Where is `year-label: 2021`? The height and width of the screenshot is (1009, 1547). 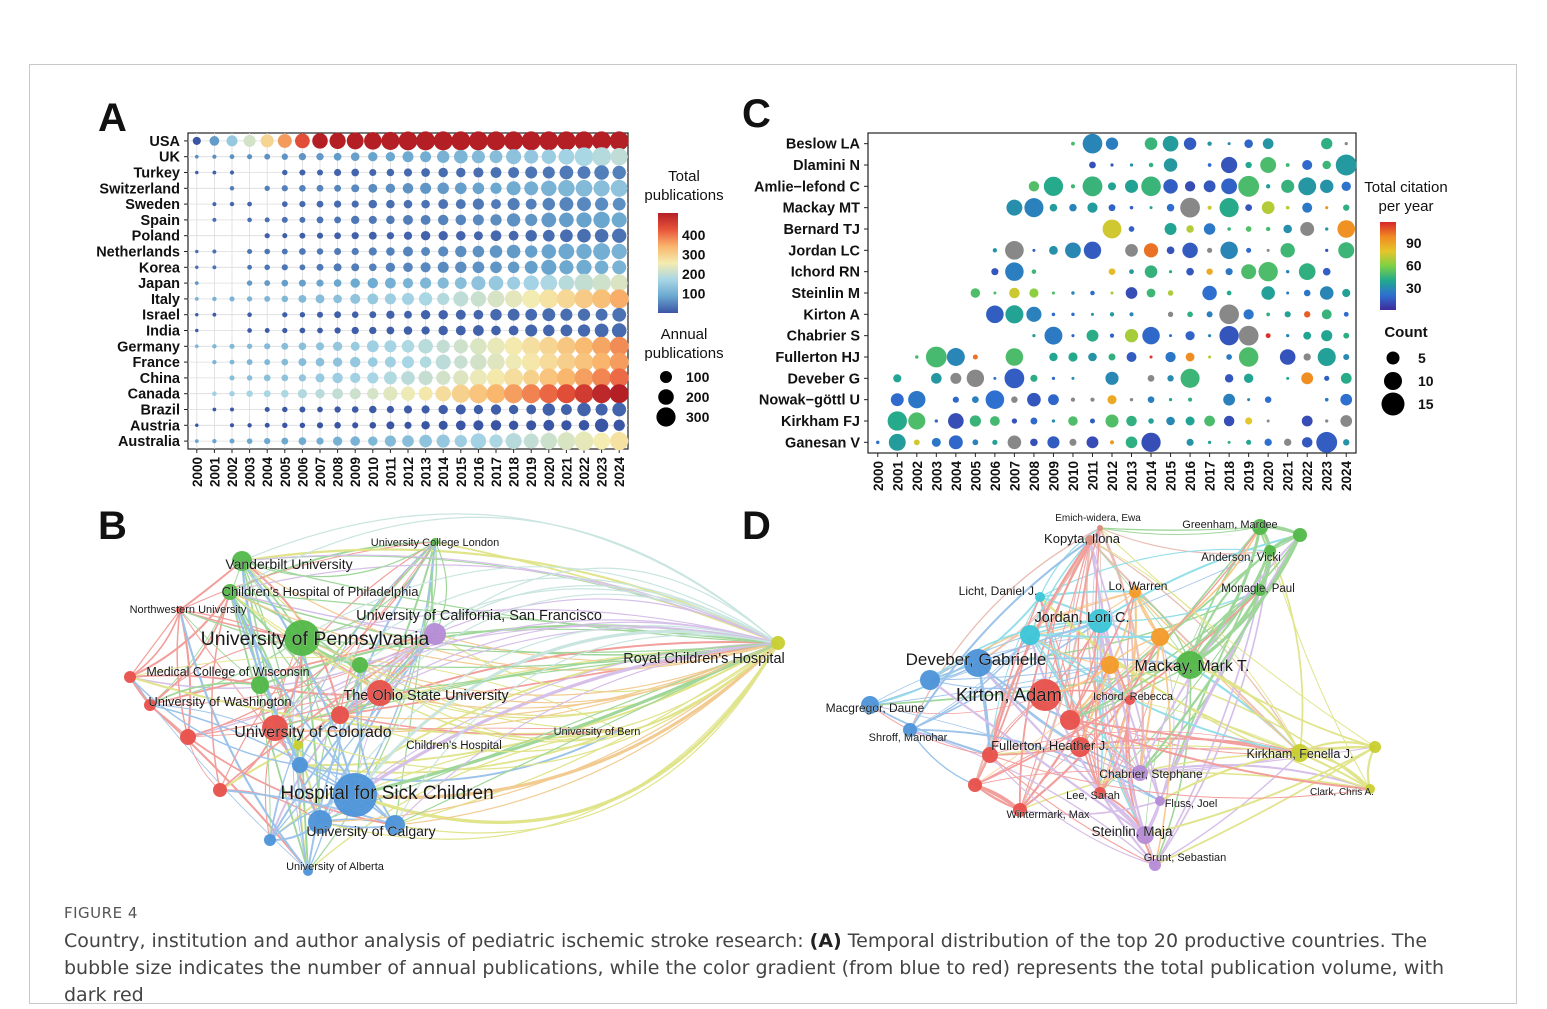 year-label: 2021 is located at coordinates (566, 472).